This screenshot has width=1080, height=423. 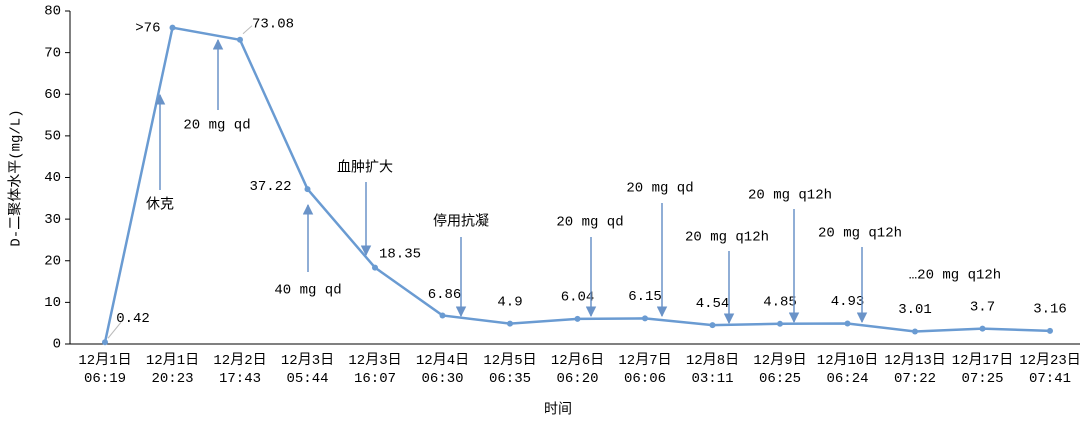 What do you see at coordinates (52, 53) in the screenshot?
I see `y-tick-label: 70` at bounding box center [52, 53].